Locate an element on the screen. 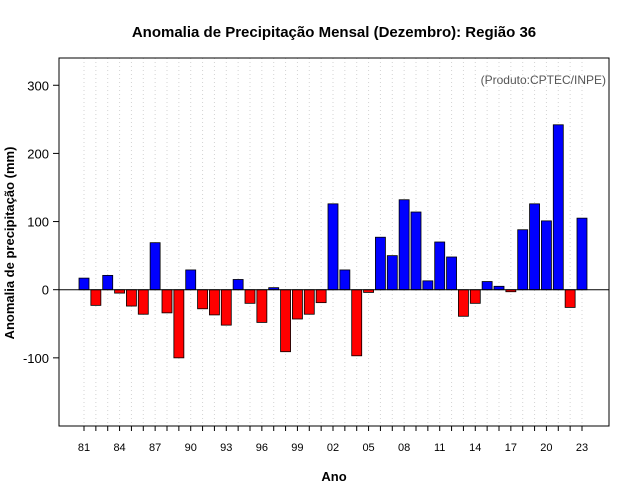  bar-2016 is located at coordinates (499, 288).